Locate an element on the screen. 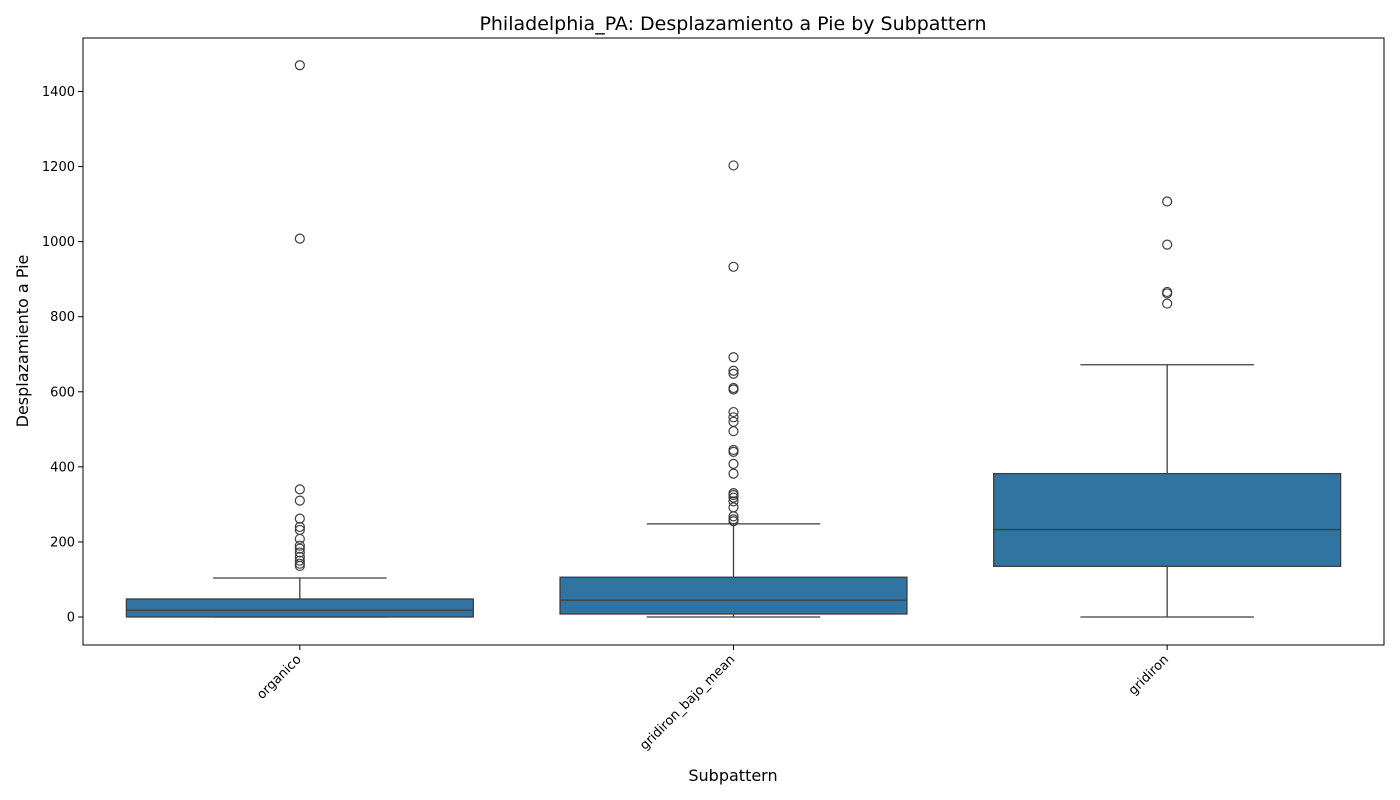 The image size is (1400, 800). y-tick-label: 800 is located at coordinates (62, 317).